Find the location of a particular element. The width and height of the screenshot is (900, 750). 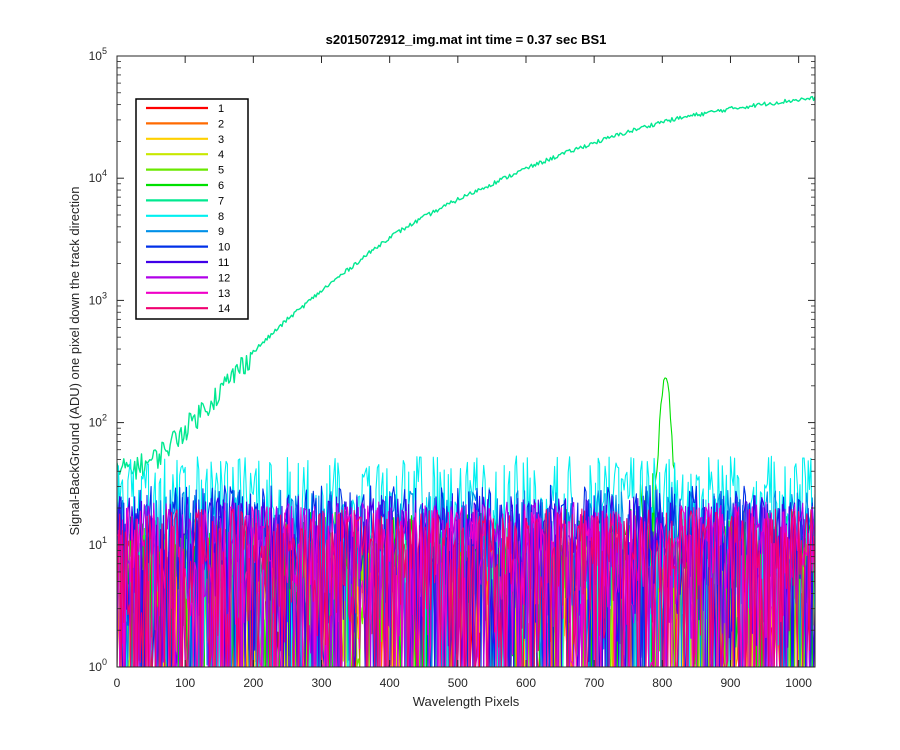

x-tick-label: 400 is located at coordinates (390, 683).